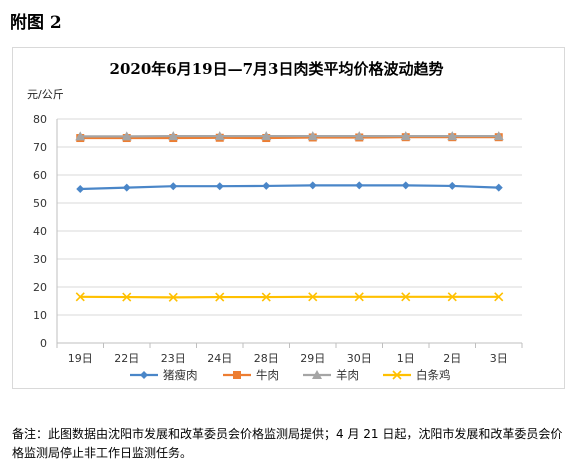 This screenshot has width=578, height=473. I want to click on y-axis-unit-label: 元/公斤, so click(45, 94).